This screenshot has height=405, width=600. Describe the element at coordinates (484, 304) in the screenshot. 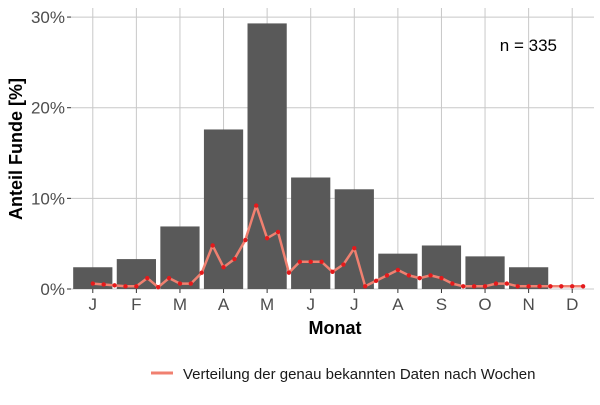

I see `x-tick-label: O` at that location.